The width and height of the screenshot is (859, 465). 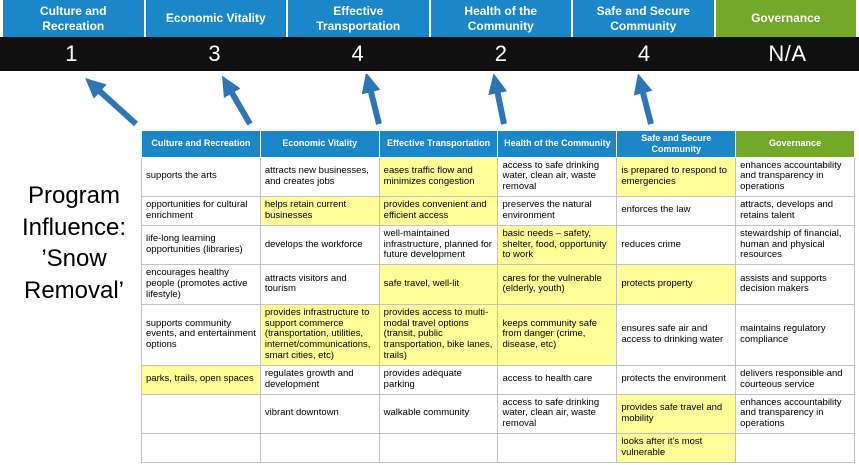 I want to click on pillar-effective-transportation: Effective Transportation, so click(x=358, y=18).